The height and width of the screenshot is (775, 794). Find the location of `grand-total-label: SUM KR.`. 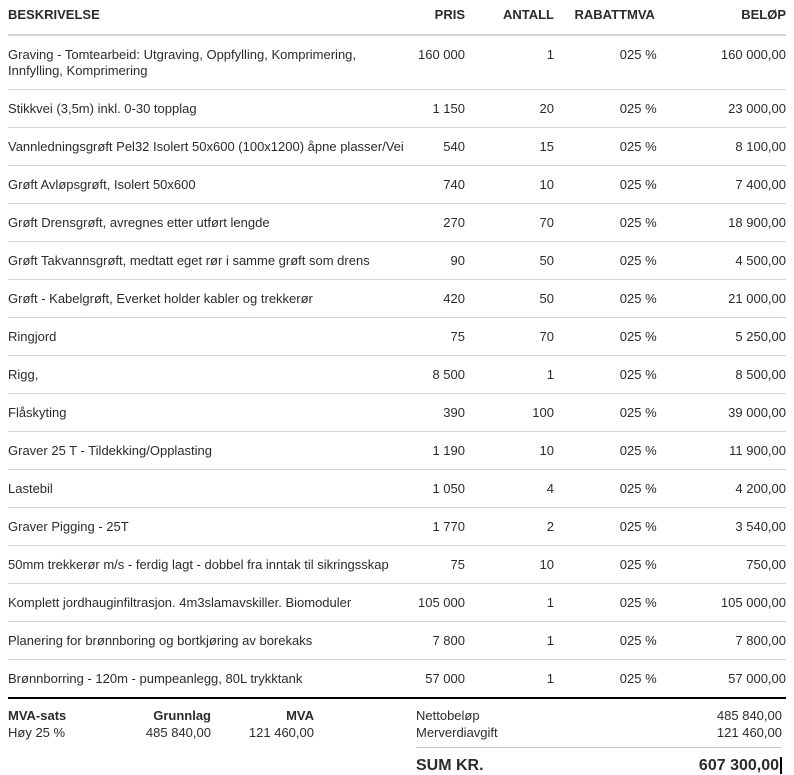

grand-total-label: SUM KR. is located at coordinates (450, 765).